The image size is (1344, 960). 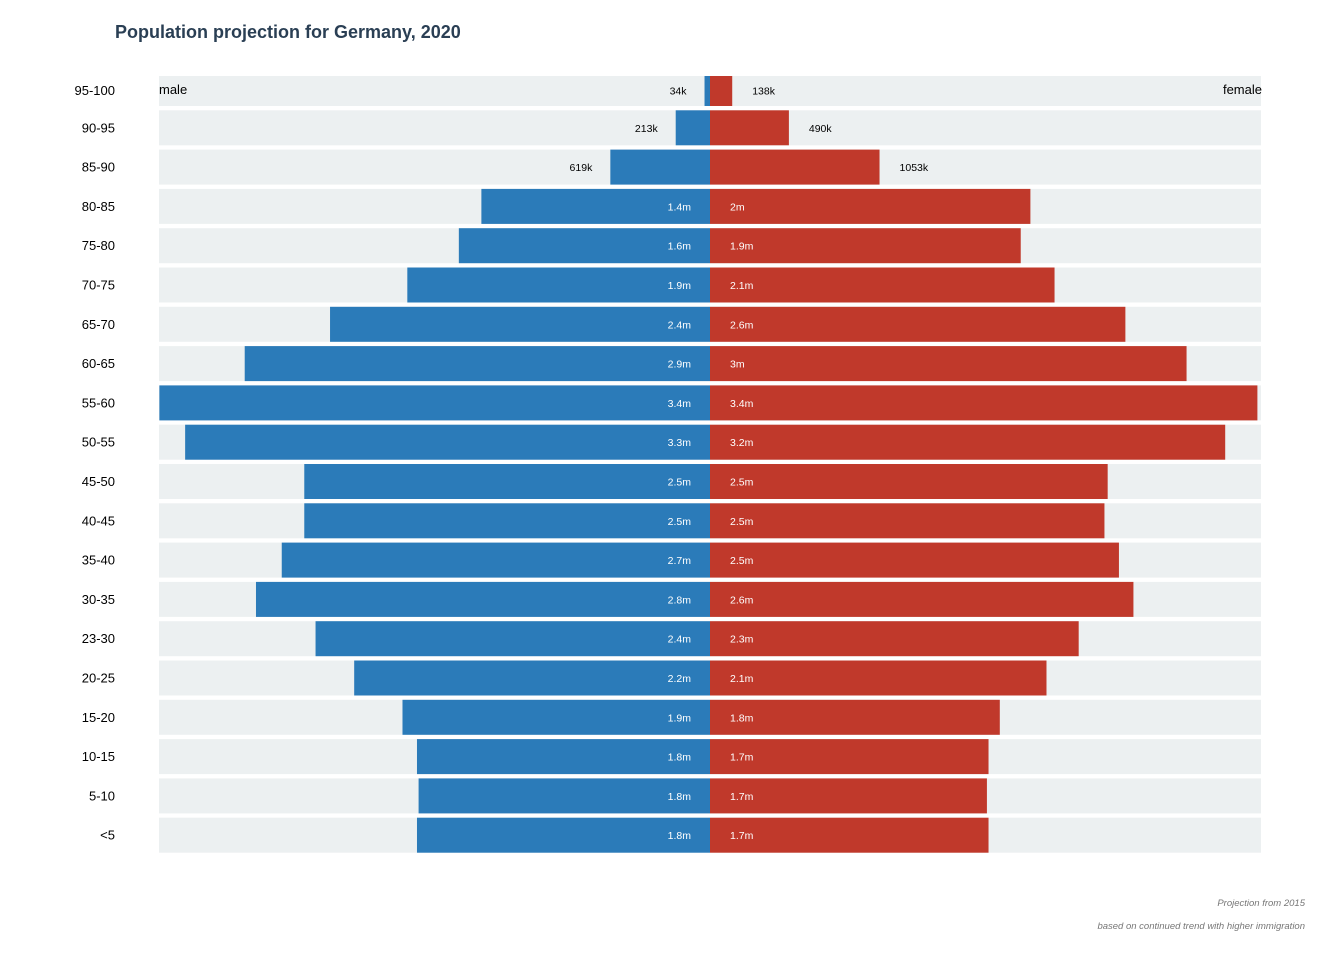 What do you see at coordinates (742, 247) in the screenshot?
I see `data-label-female: 1.9m` at bounding box center [742, 247].